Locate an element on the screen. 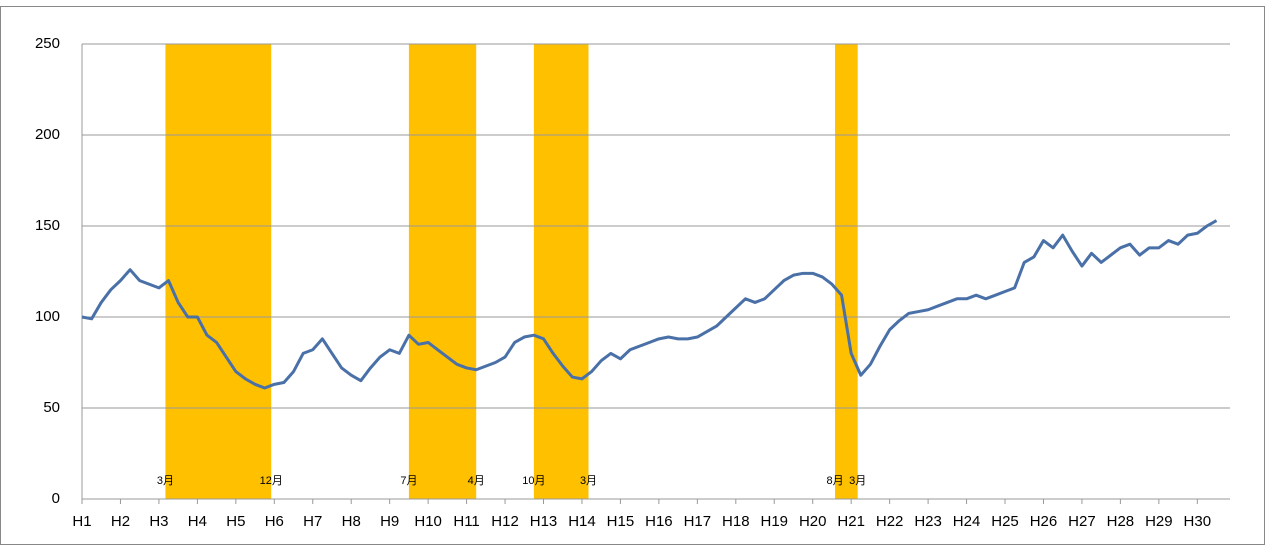  x-tick-label: H23 is located at coordinates (928, 521).